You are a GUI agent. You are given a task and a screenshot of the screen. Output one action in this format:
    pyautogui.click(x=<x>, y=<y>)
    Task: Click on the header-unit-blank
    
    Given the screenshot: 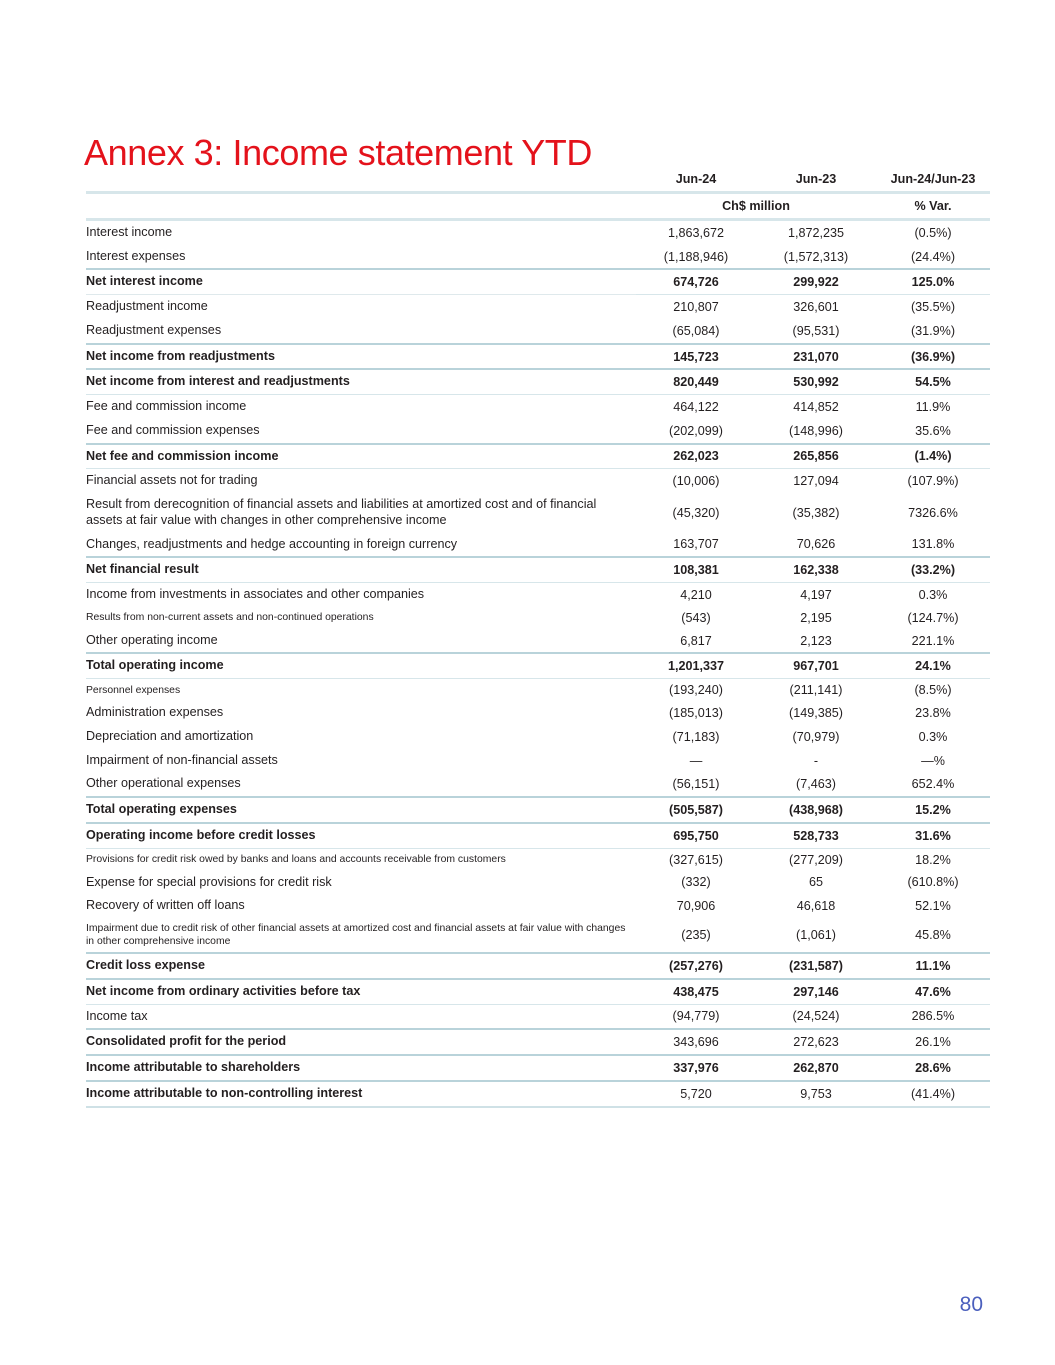 What is the action you would take?
    pyautogui.click(x=361, y=206)
    